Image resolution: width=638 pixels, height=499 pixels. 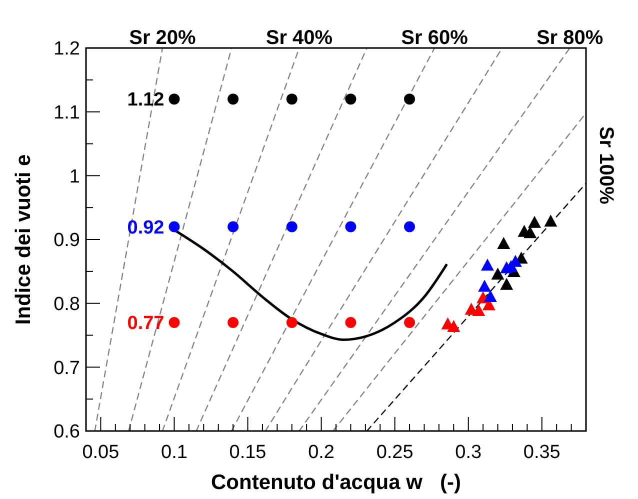 What do you see at coordinates (468, 452) in the screenshot?
I see `x-tick-label: 0.3` at bounding box center [468, 452].